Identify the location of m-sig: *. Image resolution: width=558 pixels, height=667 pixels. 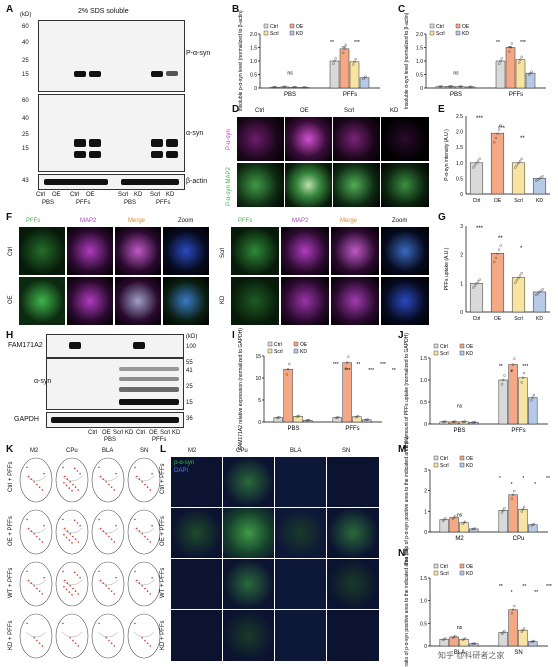
(500, 479).